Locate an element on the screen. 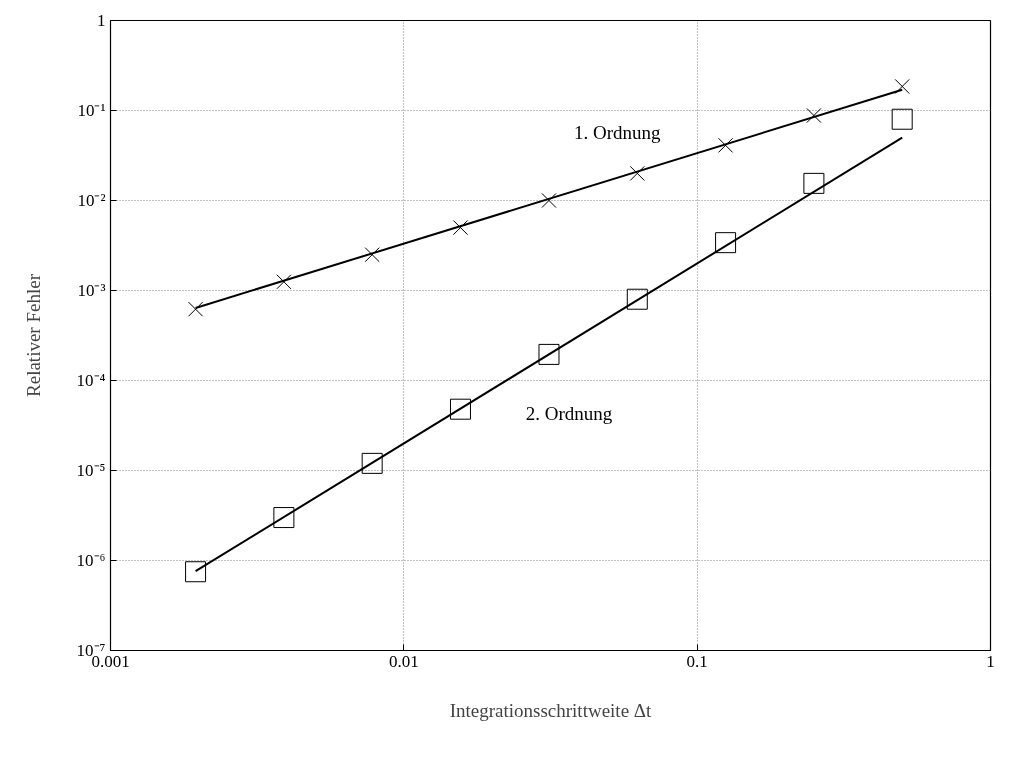 Image resolution: width=1010 pixels, height=762 pixels. x-axis-title: Integrationsschrittweite Δt is located at coordinates (551, 710).